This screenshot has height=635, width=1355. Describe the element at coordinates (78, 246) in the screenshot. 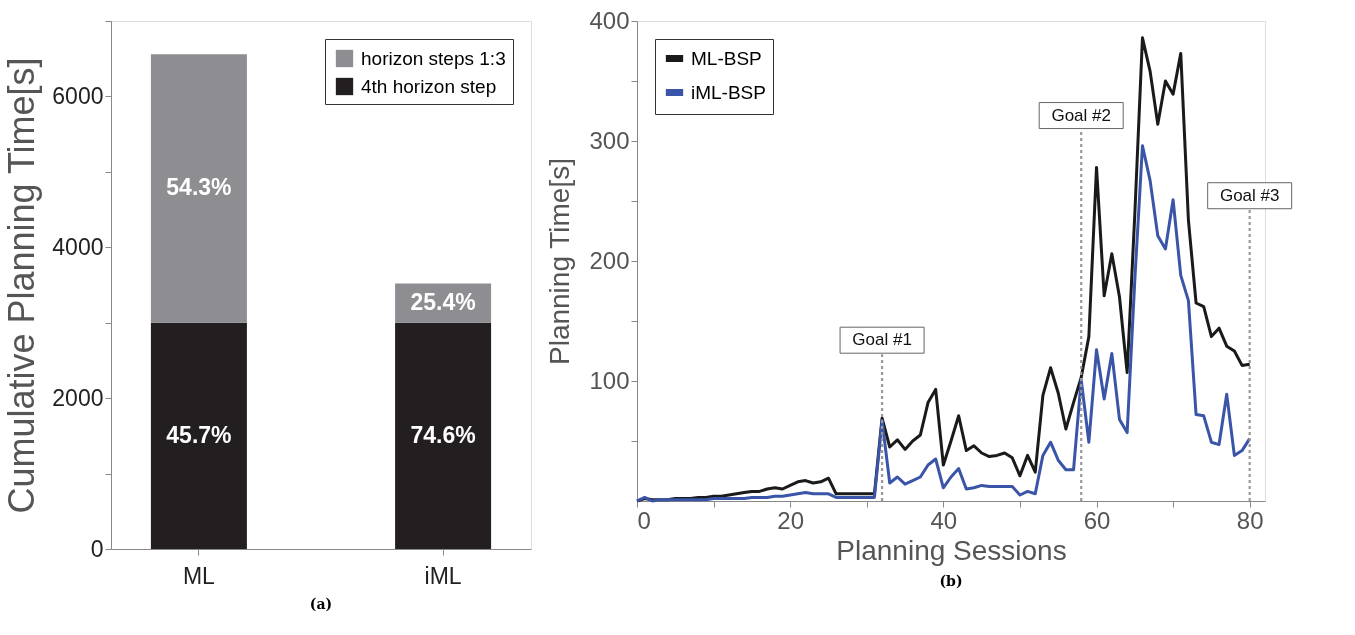

I see `y-tick-label: 4000` at that location.